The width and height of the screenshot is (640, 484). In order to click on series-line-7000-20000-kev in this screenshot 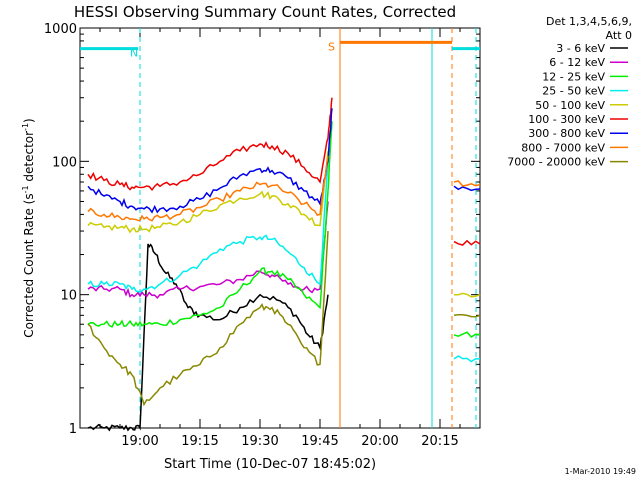, I will do `click(208, 319)`.